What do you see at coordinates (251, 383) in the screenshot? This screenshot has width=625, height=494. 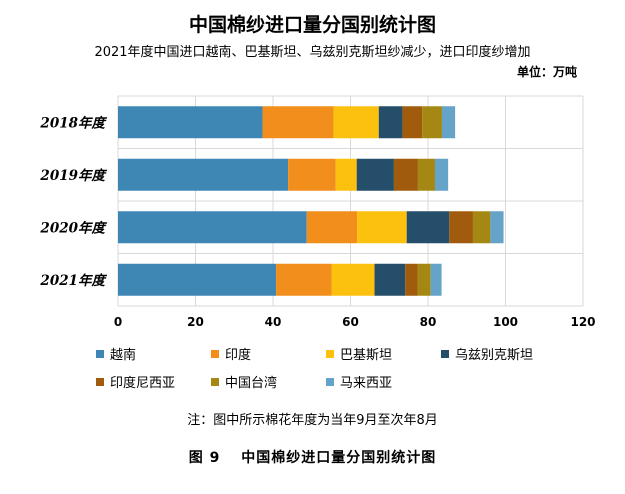 I see `legend-label: 中国台湾` at bounding box center [251, 383].